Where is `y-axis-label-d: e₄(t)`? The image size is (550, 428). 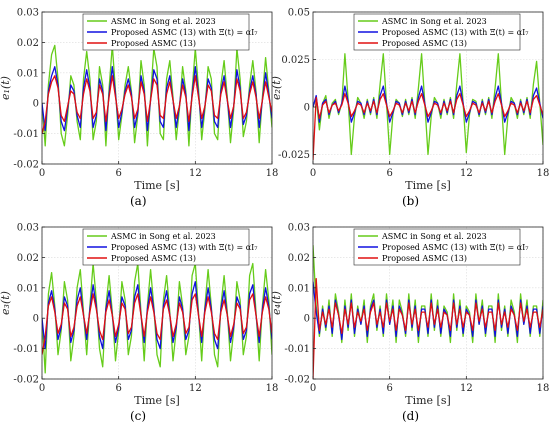 y-axis-label-d: e₄(t) is located at coordinates (276, 303).